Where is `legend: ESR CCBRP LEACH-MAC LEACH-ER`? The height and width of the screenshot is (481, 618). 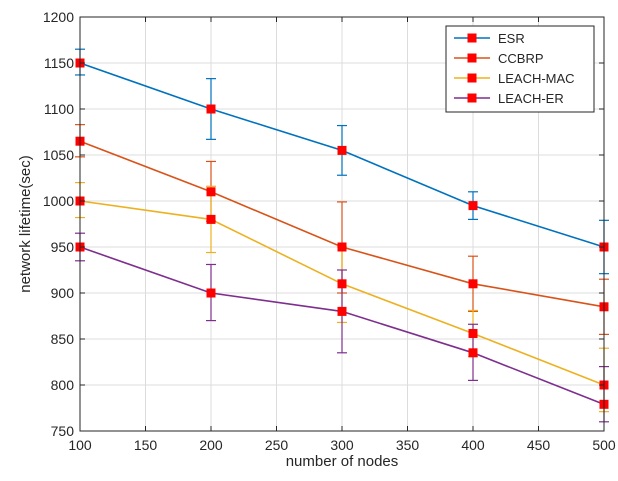
legend: ESR CCBRP LEACH-MAC LEACH-ER is located at coordinates (520, 69).